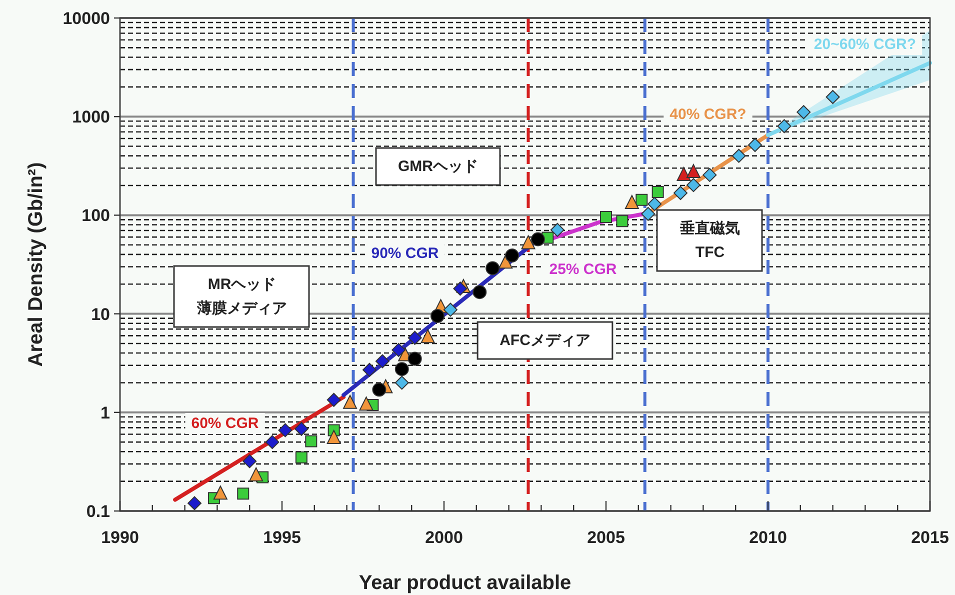  What do you see at coordinates (36, 264) in the screenshot?
I see `y-axis-title: Areal Density (Gb/in²)` at bounding box center [36, 264].